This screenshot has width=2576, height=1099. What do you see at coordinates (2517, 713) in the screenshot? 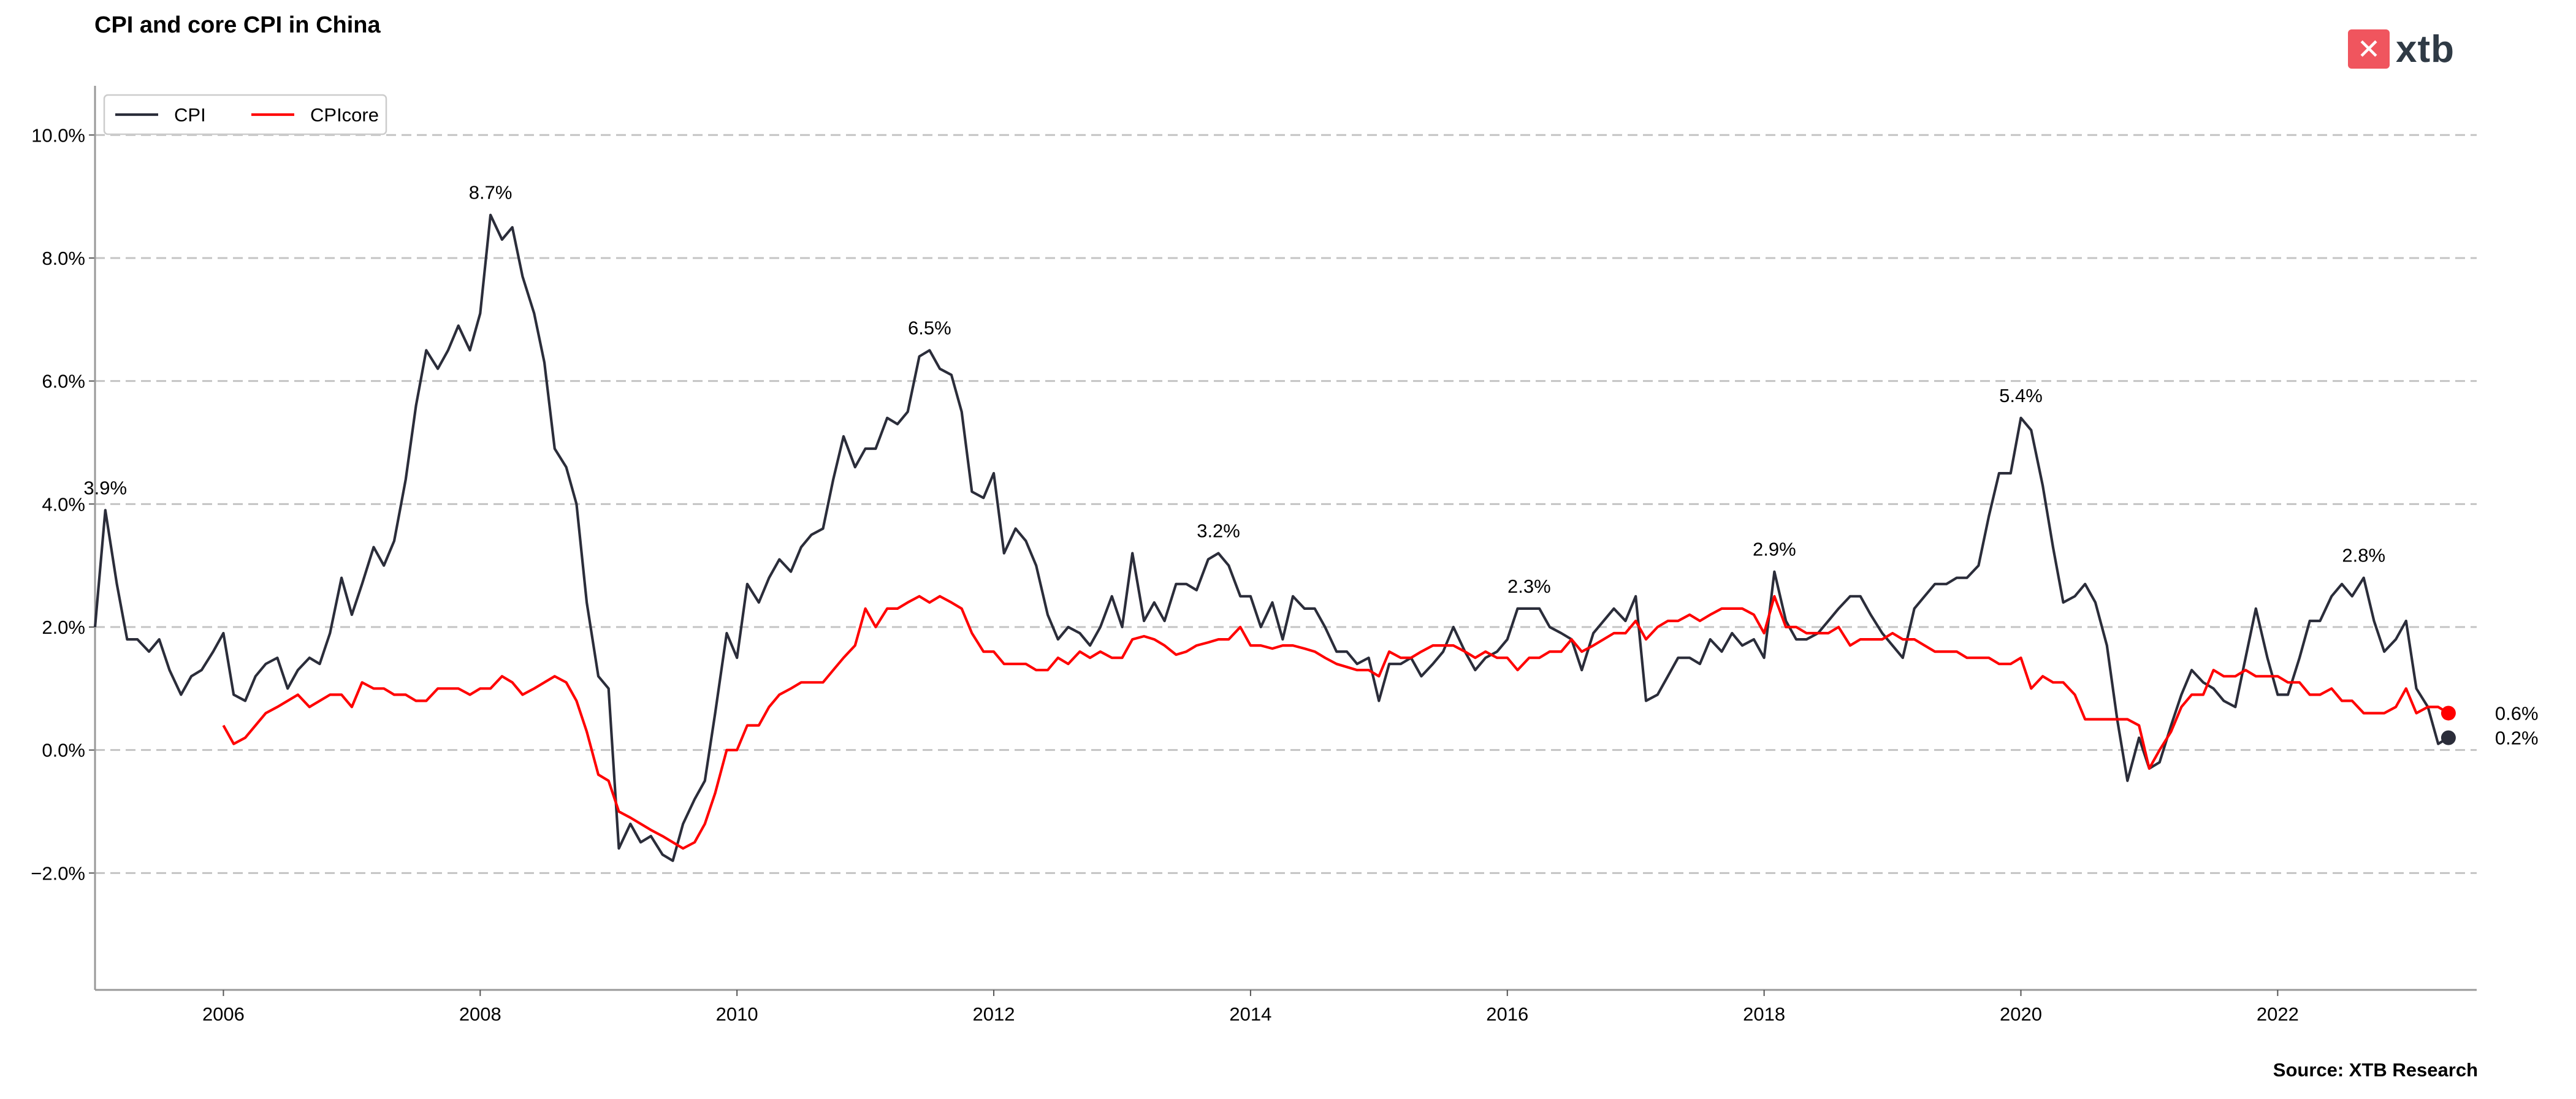
I see `end-value-label: 0.6%` at bounding box center [2517, 713].